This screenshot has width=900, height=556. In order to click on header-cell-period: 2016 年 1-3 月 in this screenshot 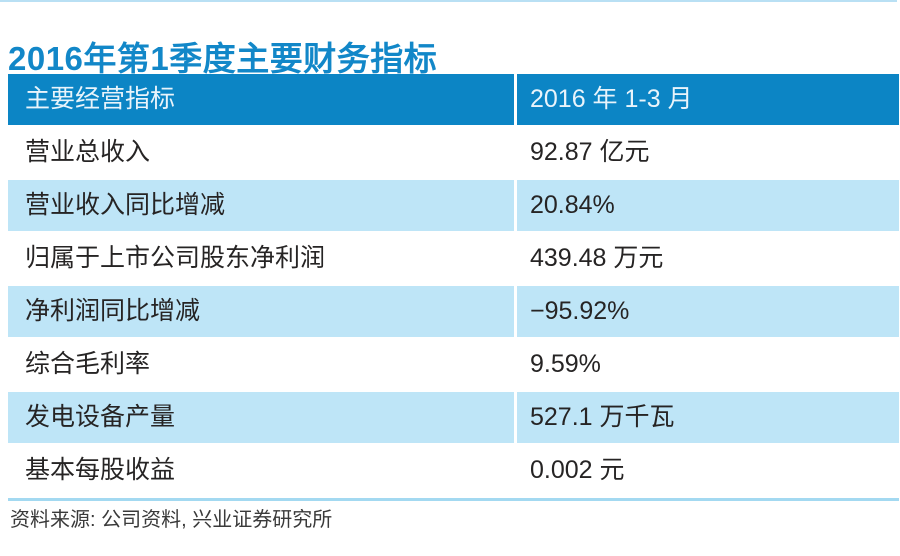, I will do `click(708, 99)`.